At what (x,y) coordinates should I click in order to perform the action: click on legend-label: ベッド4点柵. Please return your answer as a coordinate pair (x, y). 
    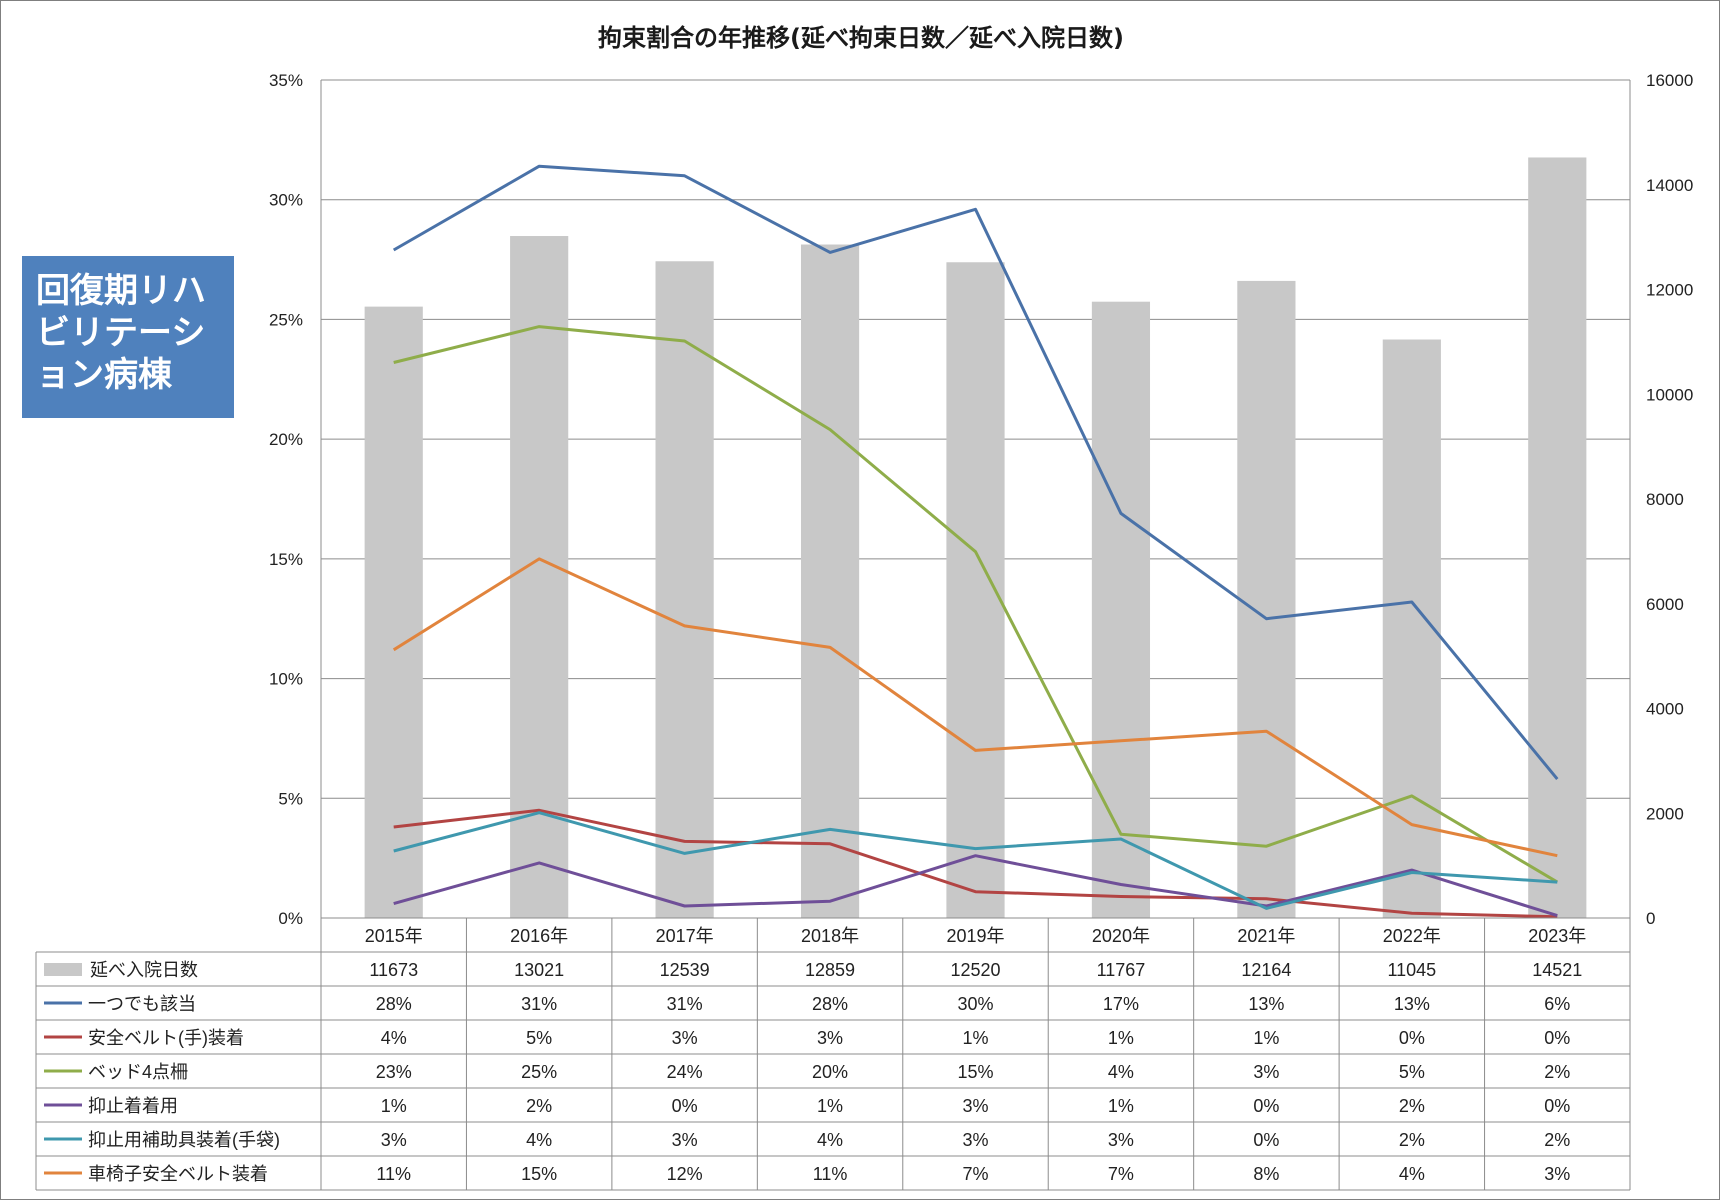
    Looking at the image, I should click on (138, 1072).